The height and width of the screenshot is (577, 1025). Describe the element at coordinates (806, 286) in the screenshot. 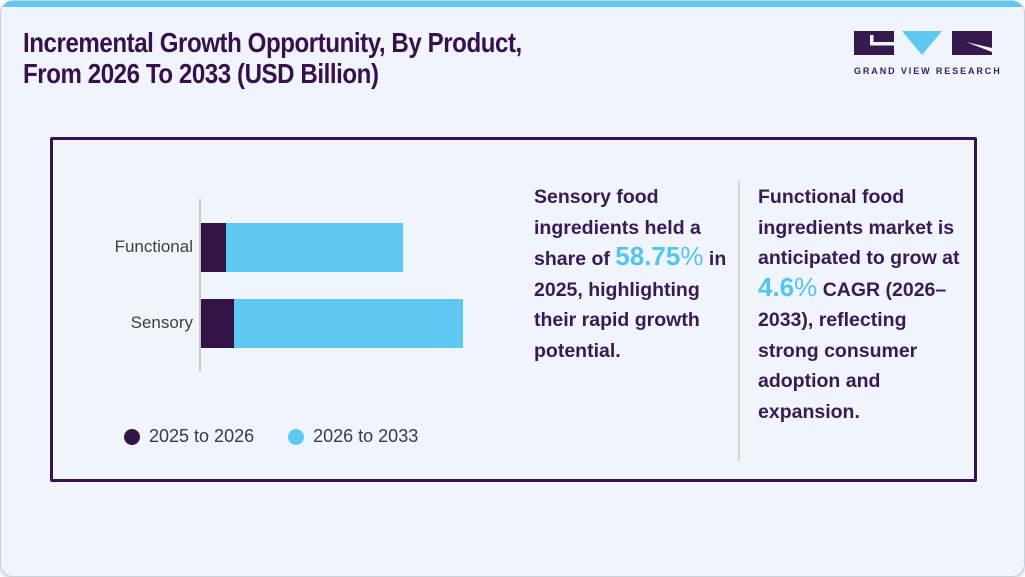

I see `callout-functional-percent-sign: %` at that location.